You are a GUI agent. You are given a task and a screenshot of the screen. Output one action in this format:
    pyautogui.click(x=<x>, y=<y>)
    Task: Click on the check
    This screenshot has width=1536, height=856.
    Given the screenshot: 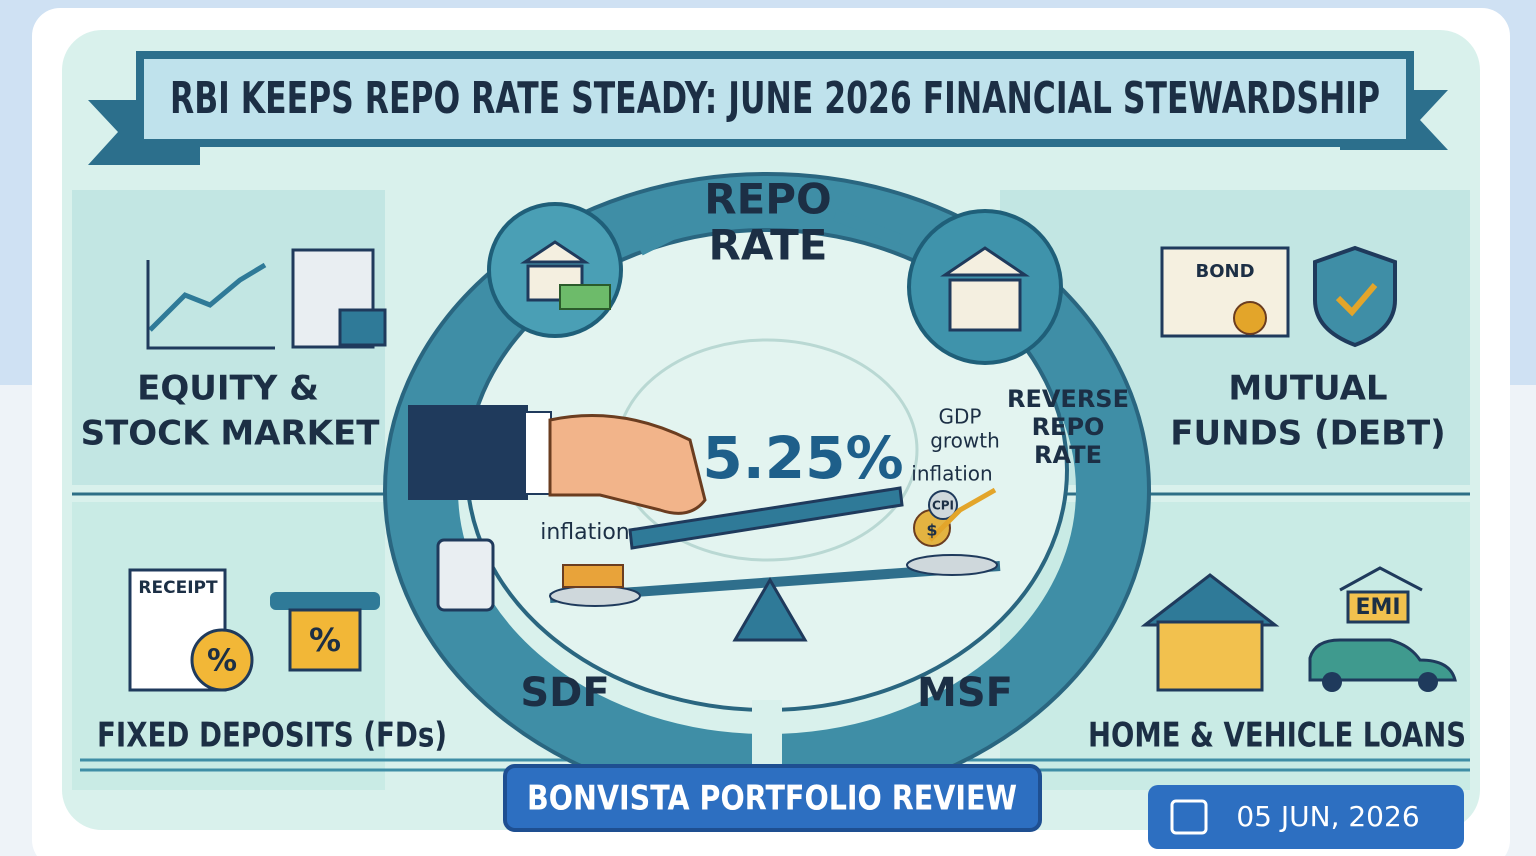 What is the action you would take?
    pyautogui.click(x=1356, y=300)
    